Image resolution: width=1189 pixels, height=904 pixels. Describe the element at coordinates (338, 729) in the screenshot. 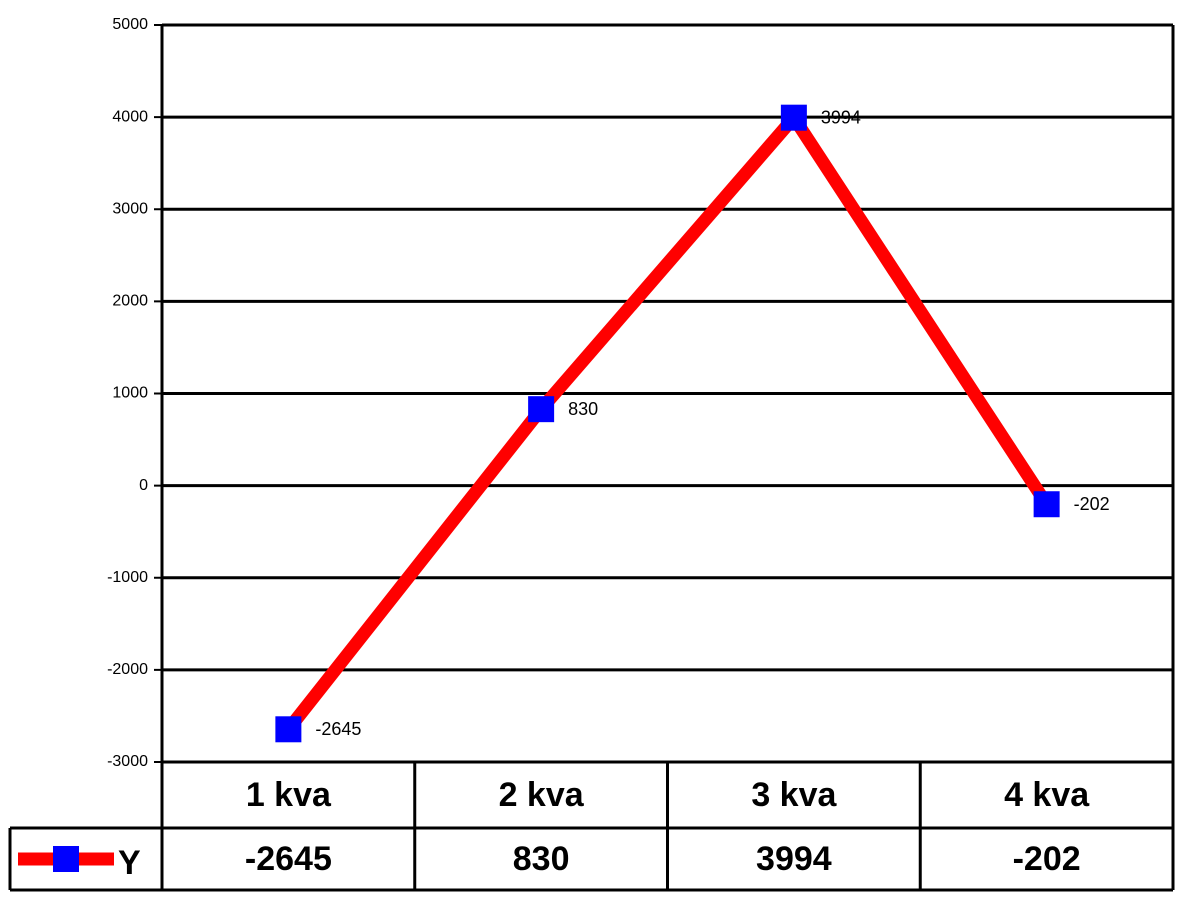

I see `data-label: -2645` at that location.